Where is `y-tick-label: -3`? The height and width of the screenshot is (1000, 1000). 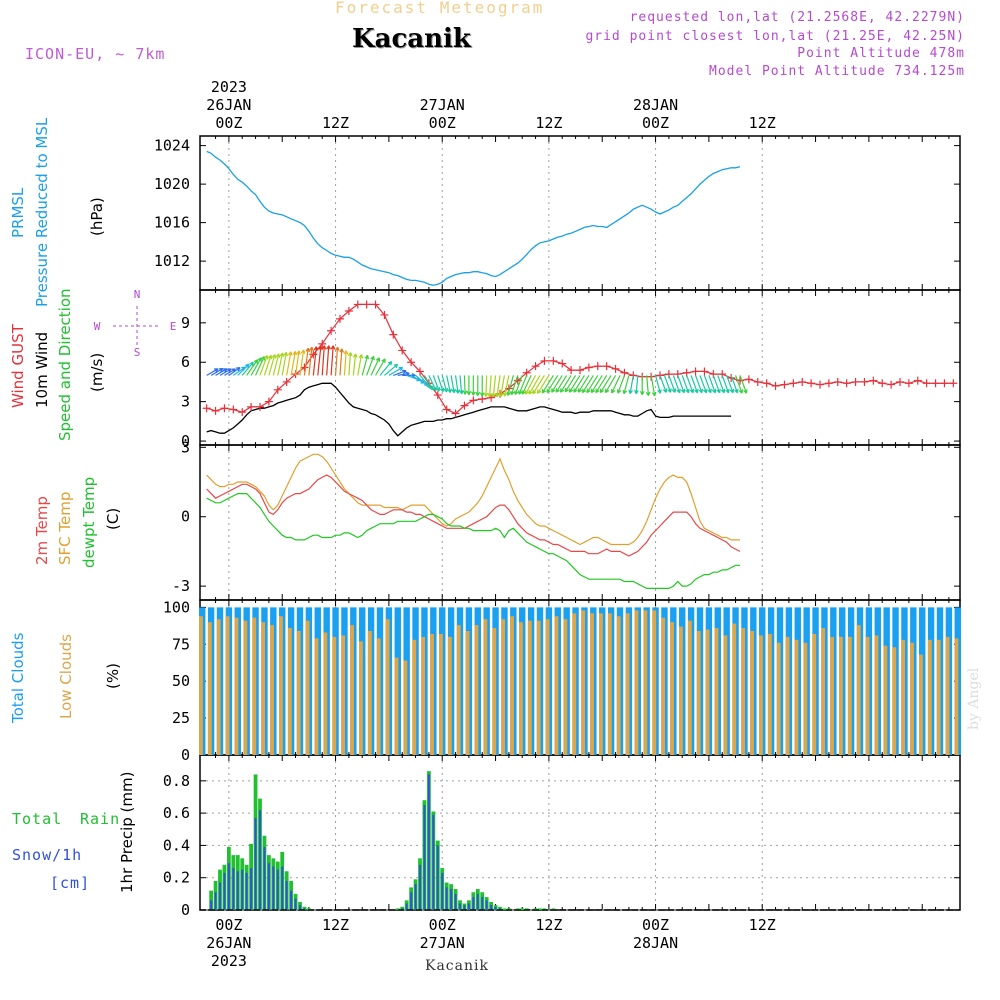 y-tick-label: -3 is located at coordinates (181, 586).